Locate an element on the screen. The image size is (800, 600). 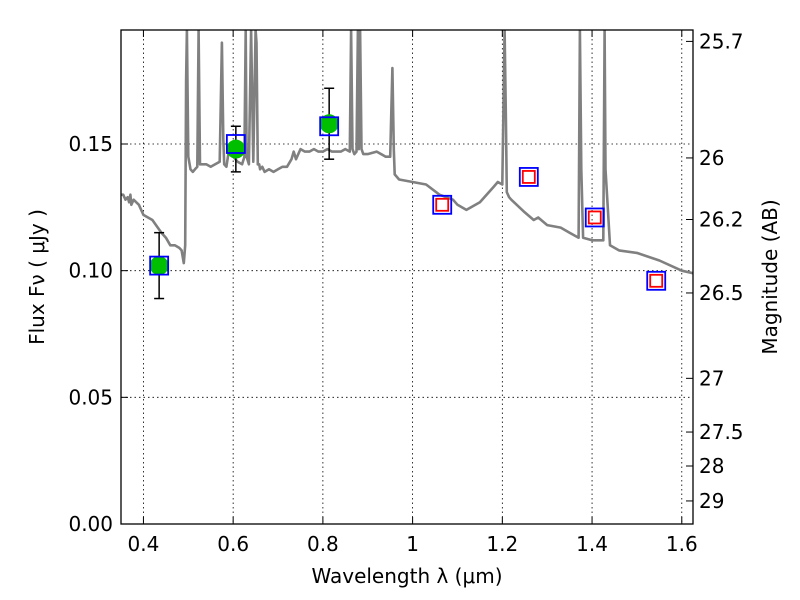
x-tick-label: 1.2 is located at coordinates (502, 544).